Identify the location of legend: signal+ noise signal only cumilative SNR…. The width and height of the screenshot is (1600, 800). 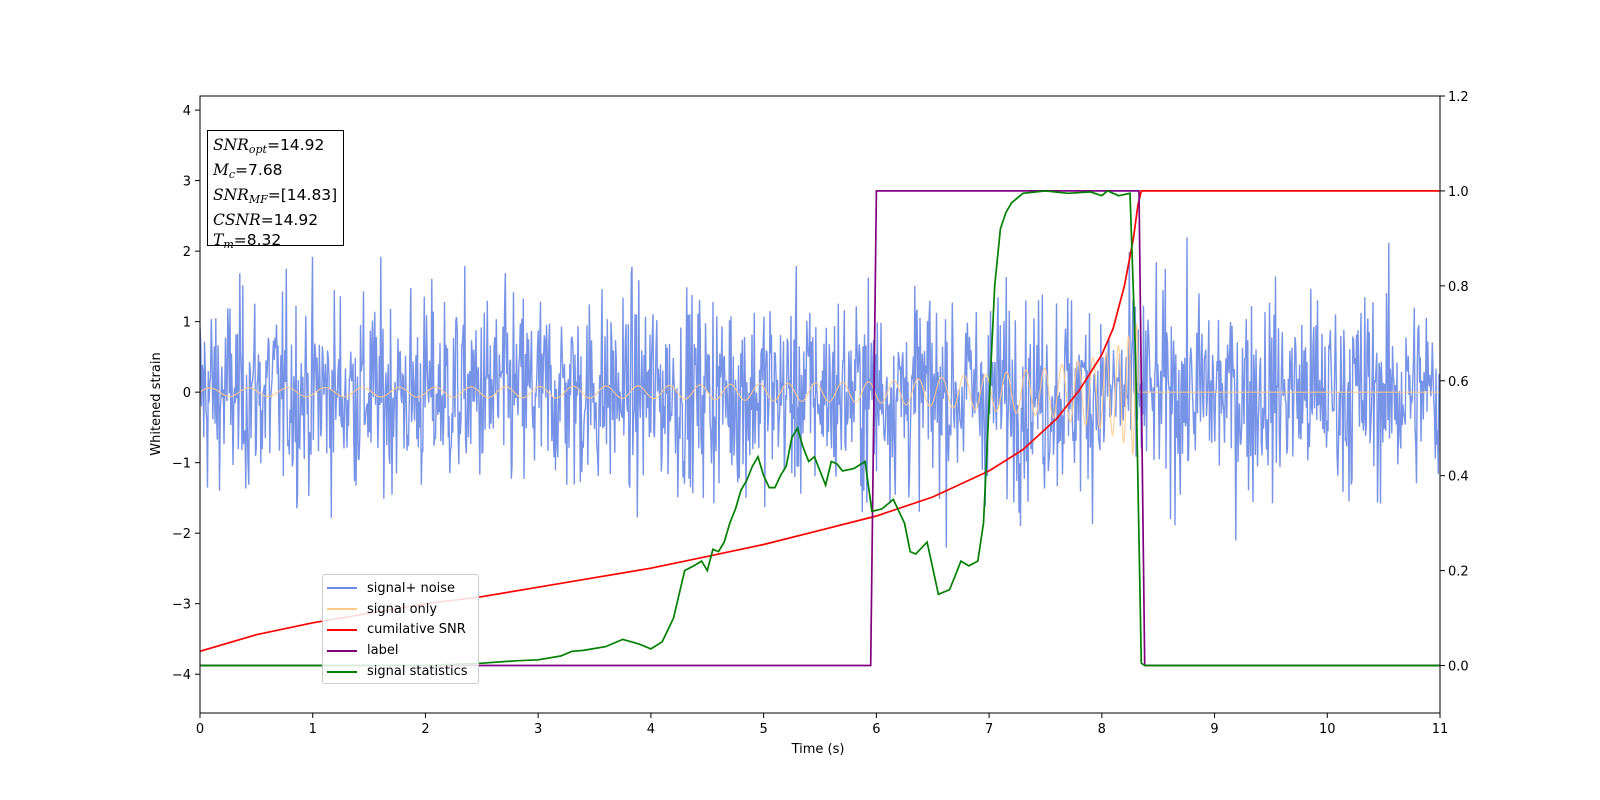
(400, 629).